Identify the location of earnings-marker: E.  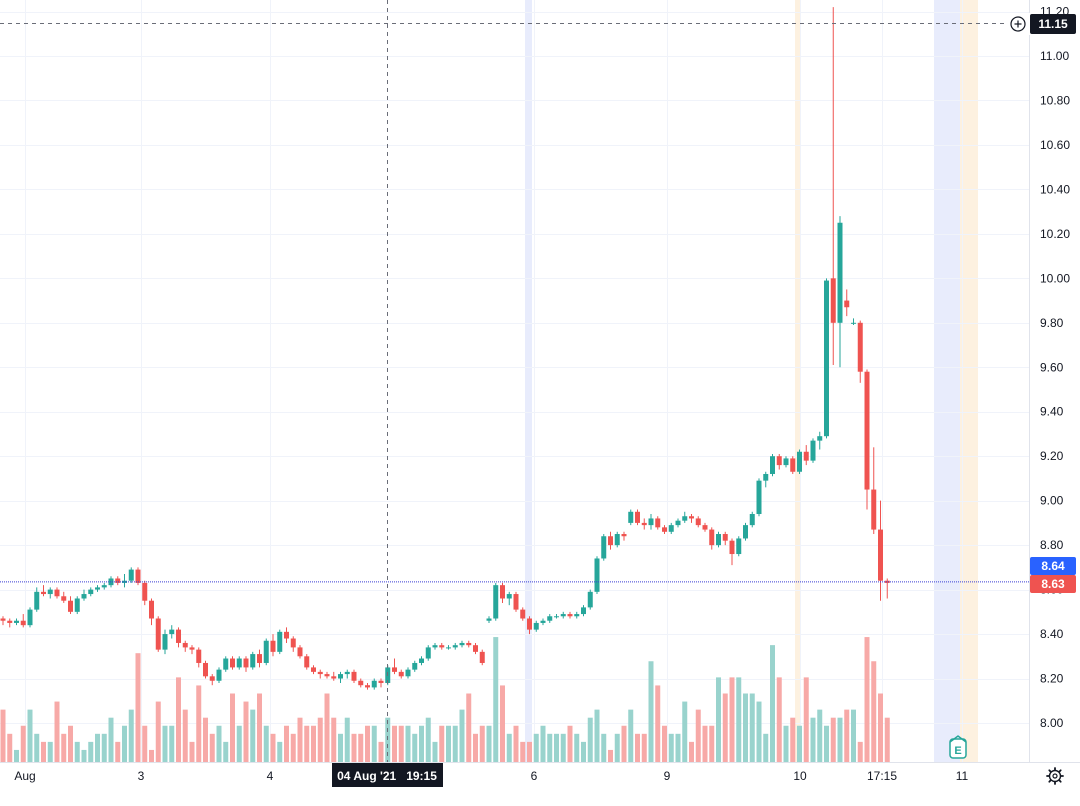
(958, 747).